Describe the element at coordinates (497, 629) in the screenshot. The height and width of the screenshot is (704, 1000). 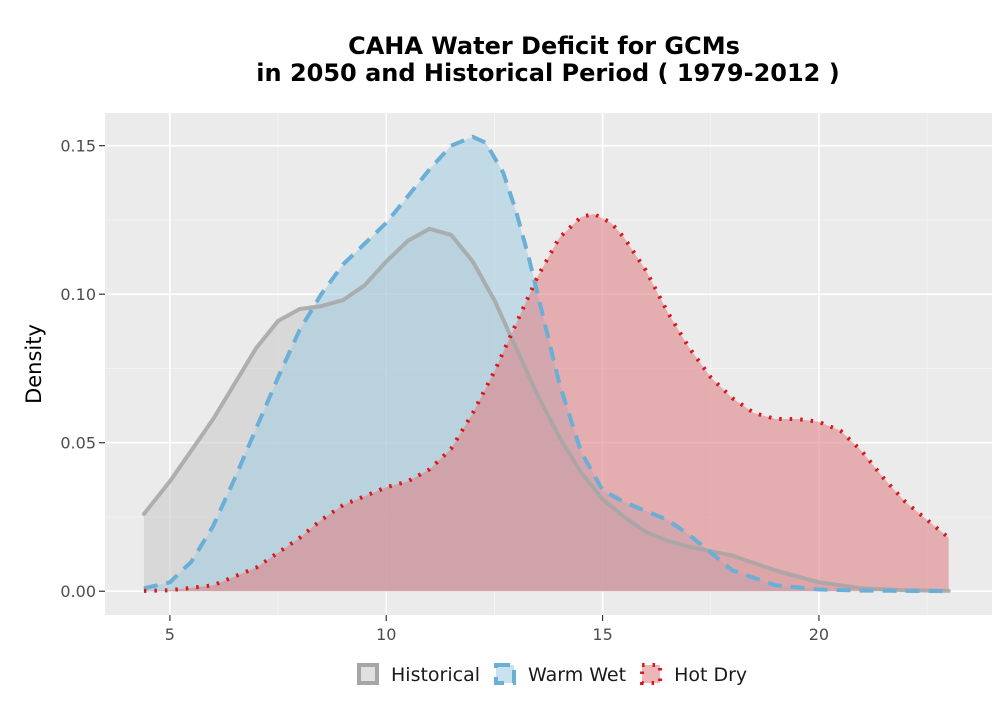
I see `x-axis-ticks: 5 10 15 20` at that location.